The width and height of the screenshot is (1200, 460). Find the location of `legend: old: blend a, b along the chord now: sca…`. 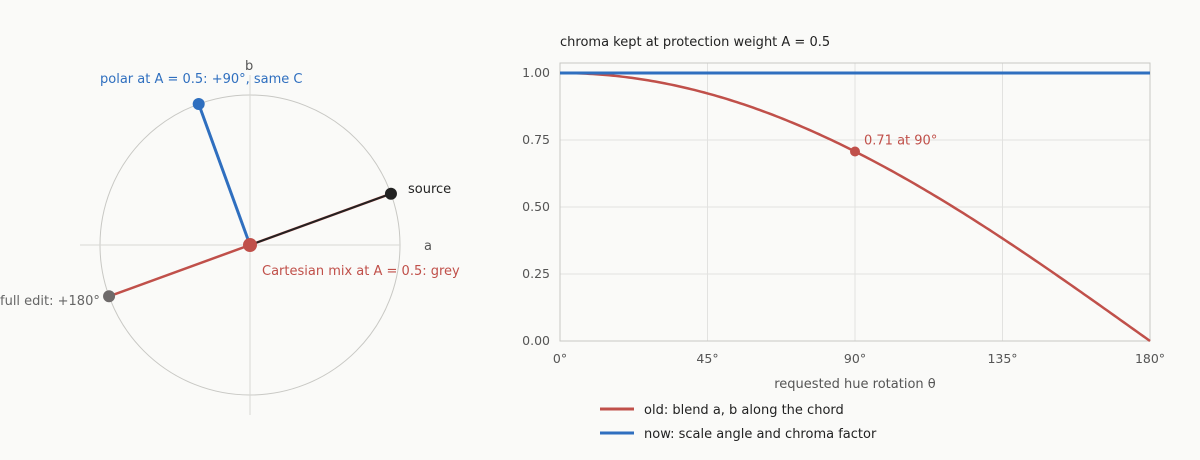

legend: old: blend a, b along the chord now: sca… is located at coordinates (738, 422).